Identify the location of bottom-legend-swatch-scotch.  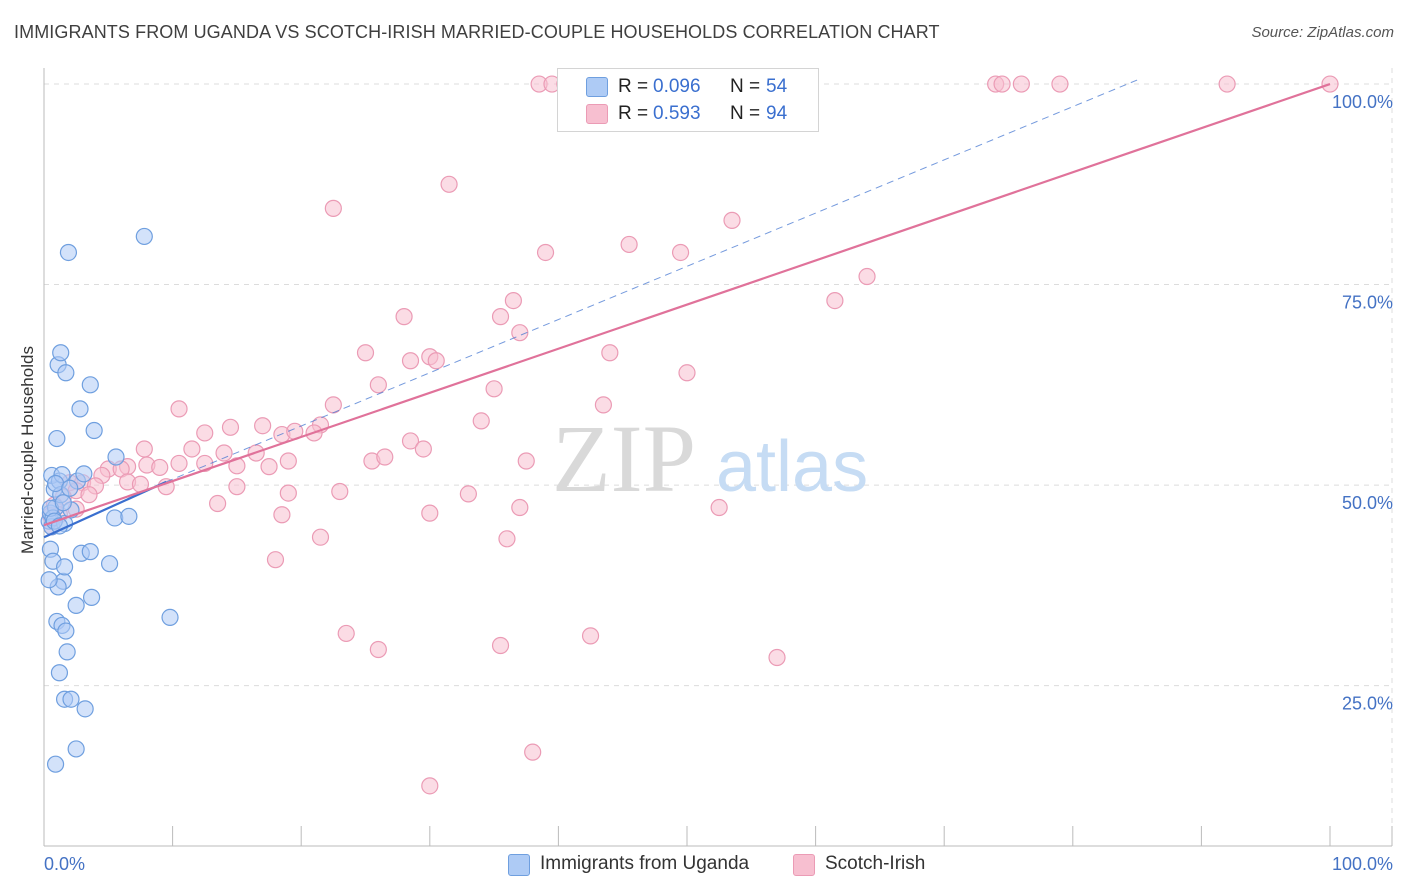
(804, 865).